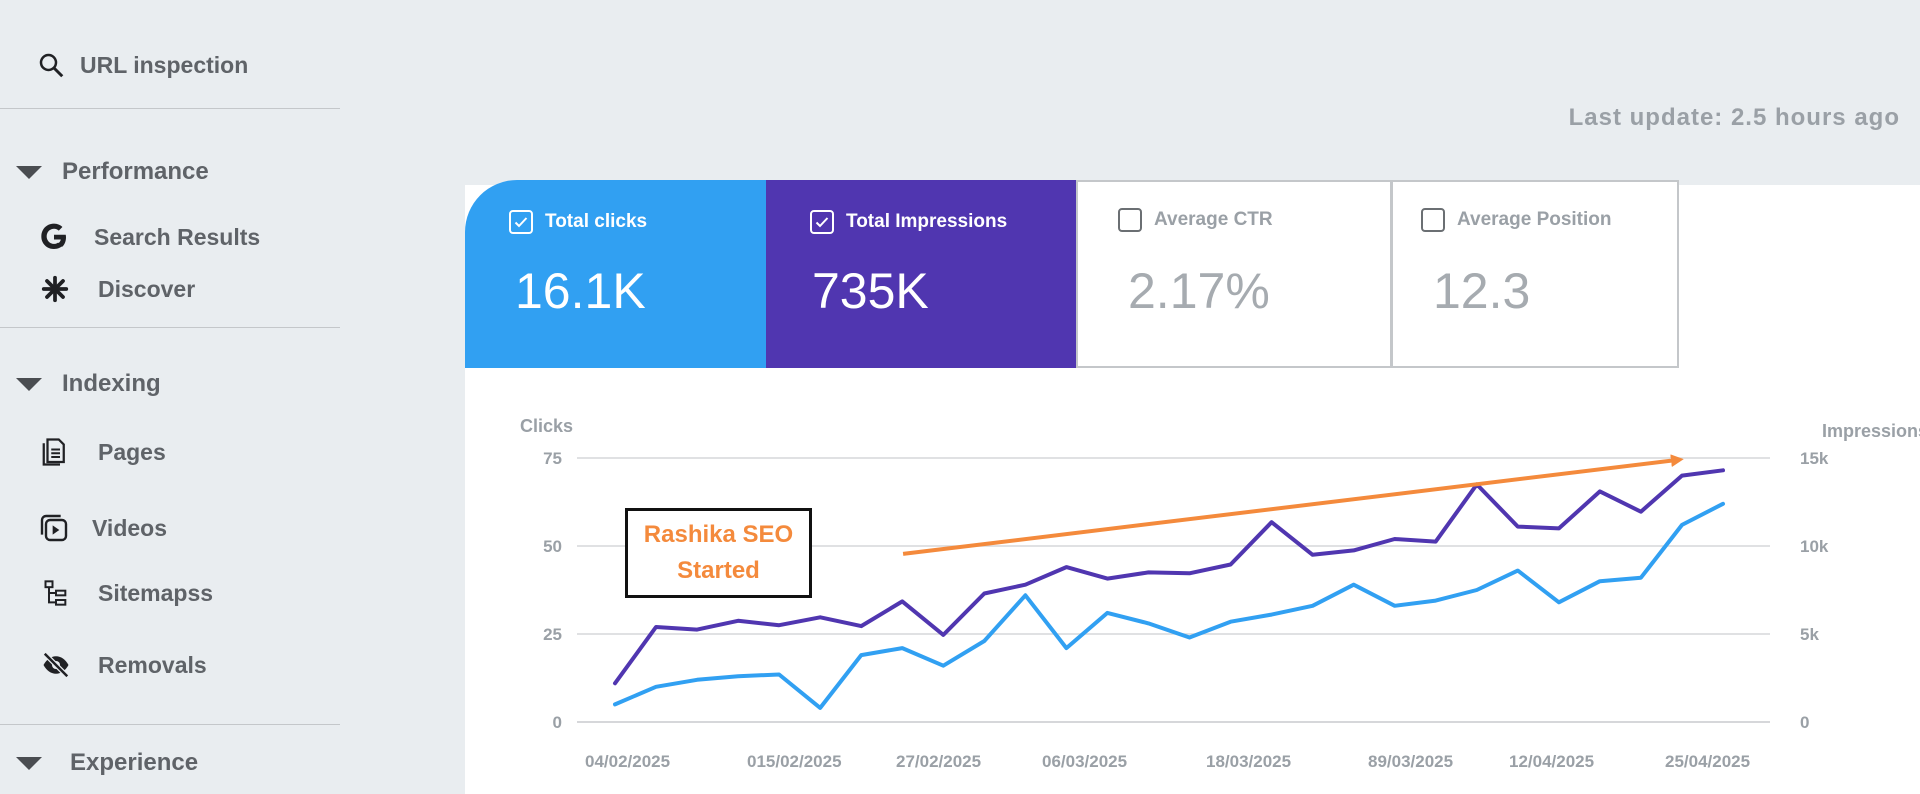  Describe the element at coordinates (1871, 431) in the screenshot. I see `y2-axis-title: Impressions` at that location.